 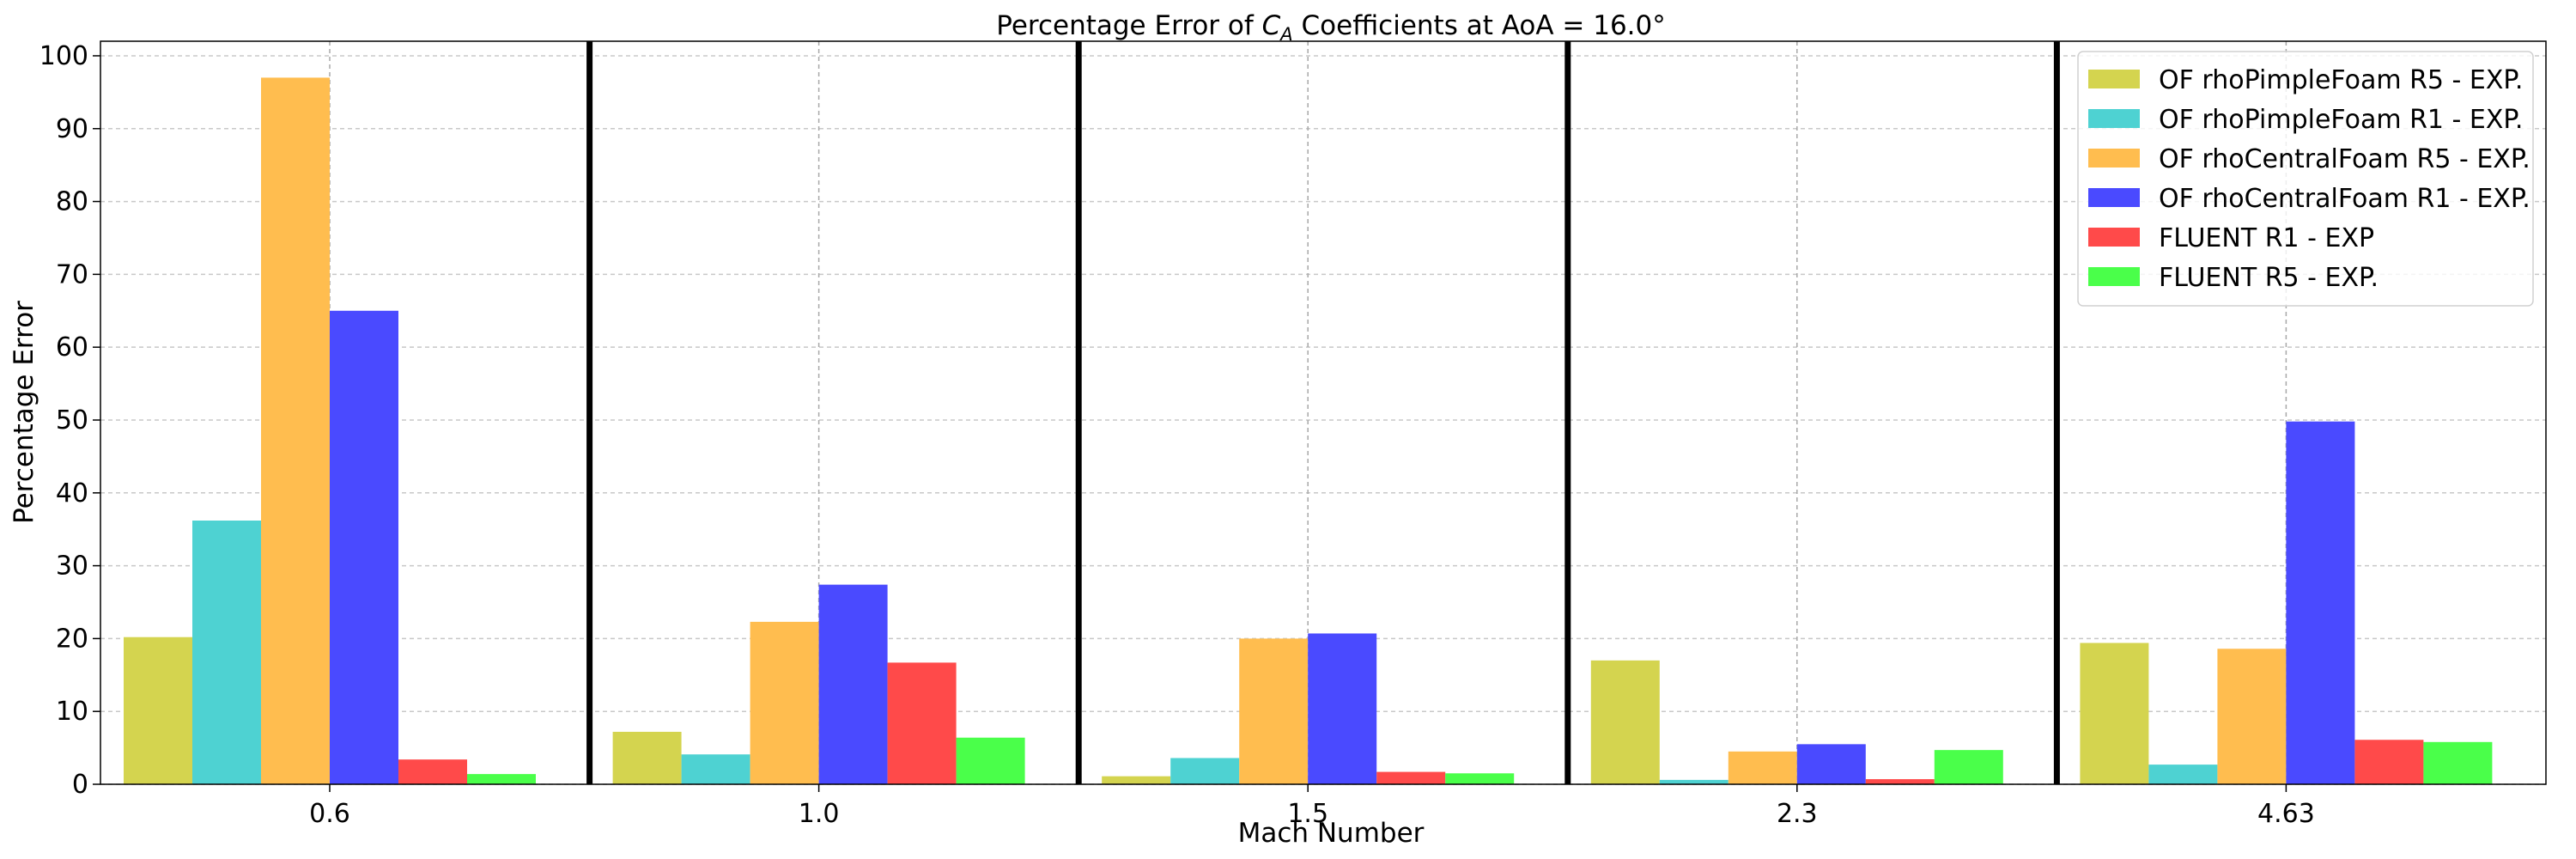 What do you see at coordinates (80, 785) in the screenshot?
I see `y-tick-label: 0` at bounding box center [80, 785].